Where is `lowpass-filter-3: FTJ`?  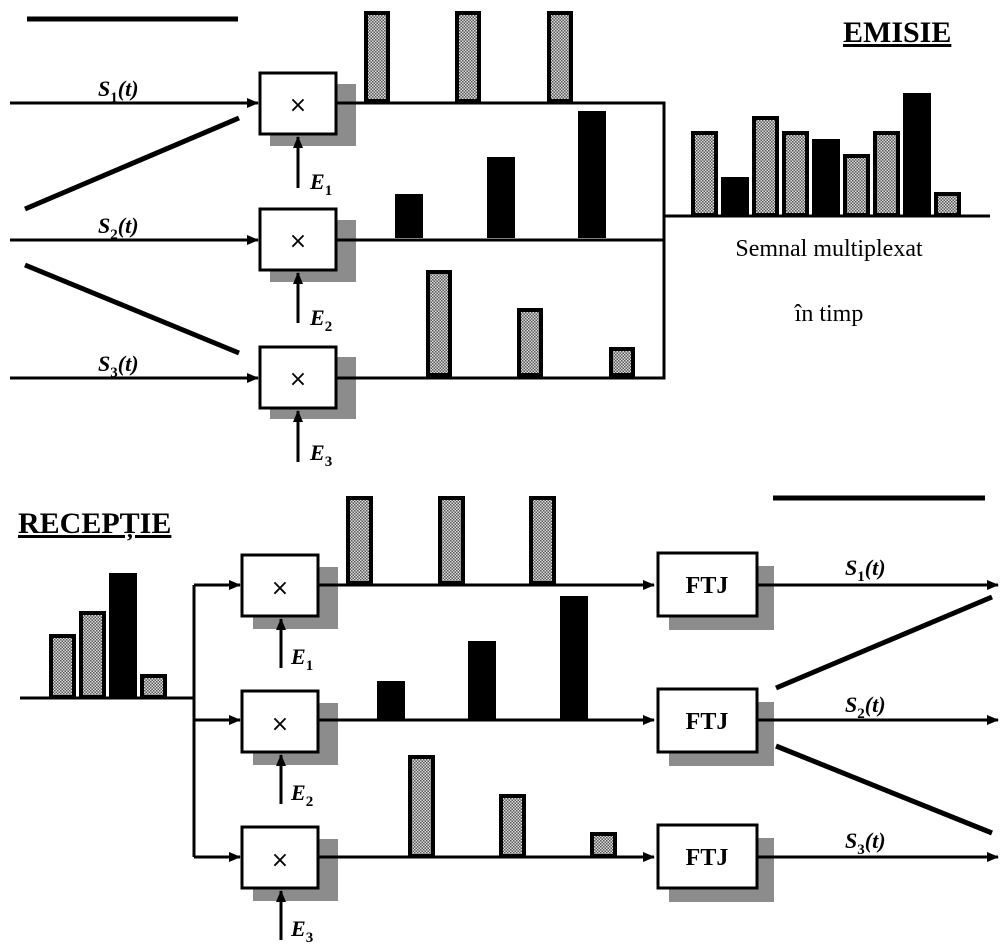 lowpass-filter-3: FTJ is located at coordinates (715, 862).